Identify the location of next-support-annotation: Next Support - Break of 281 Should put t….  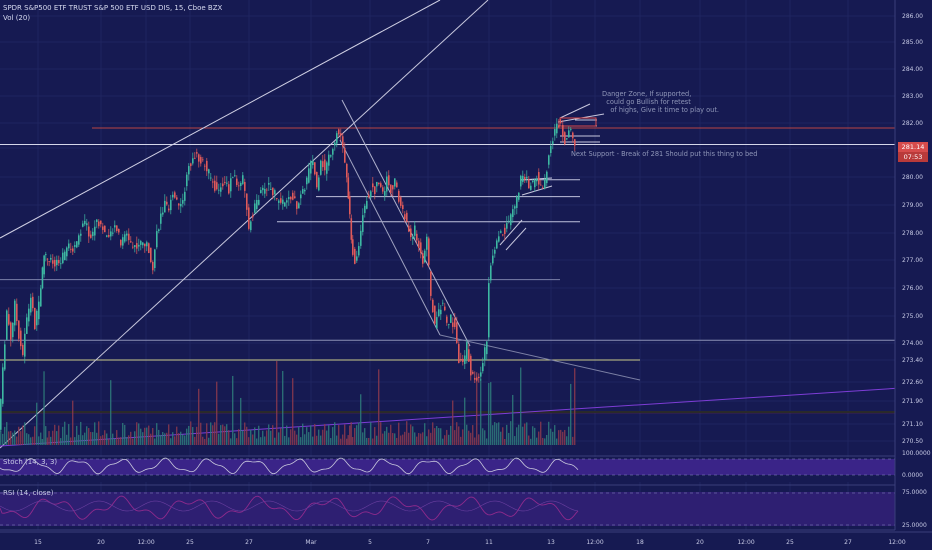
(664, 154).